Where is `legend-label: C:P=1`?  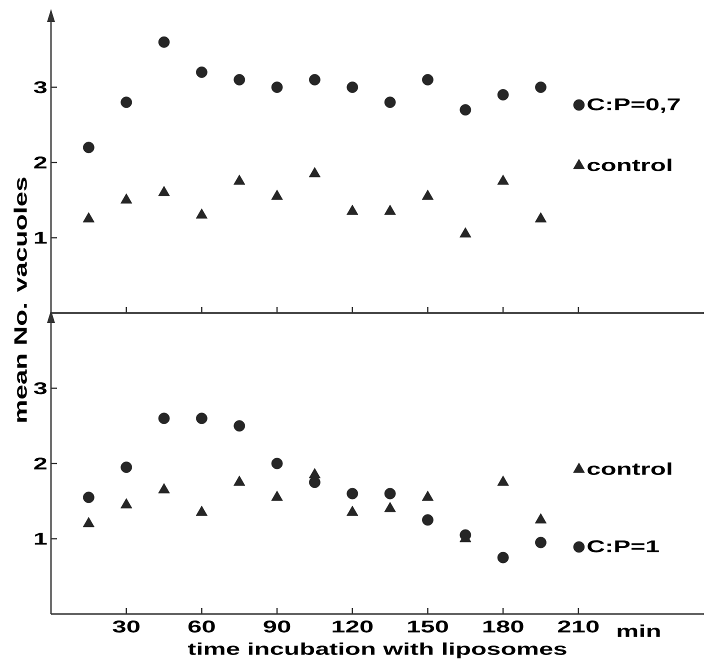 legend-label: C:P=1 is located at coordinates (623, 546).